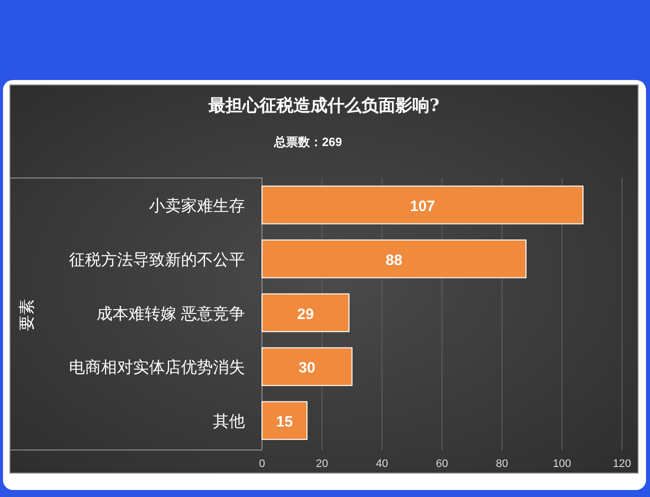  I want to click on x-tick-label: 120, so click(622, 464).